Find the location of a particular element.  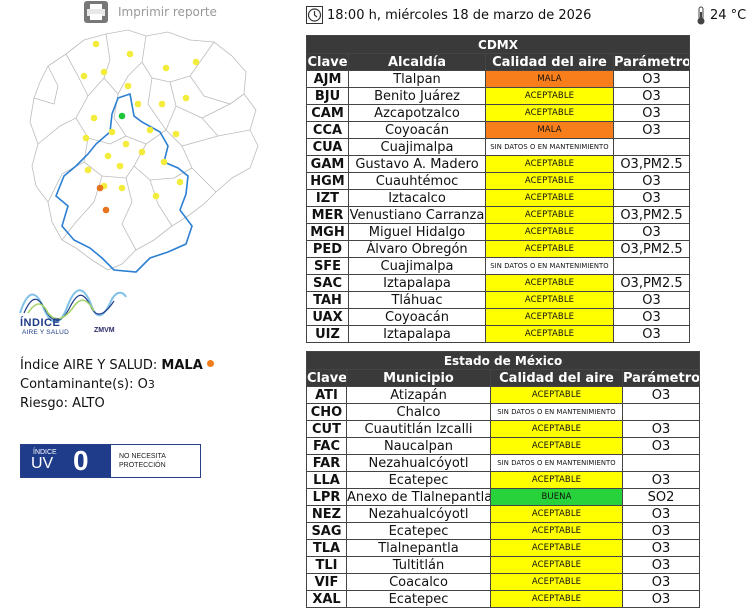

print-report-button: Imprimir reporte is located at coordinates (150, 12).